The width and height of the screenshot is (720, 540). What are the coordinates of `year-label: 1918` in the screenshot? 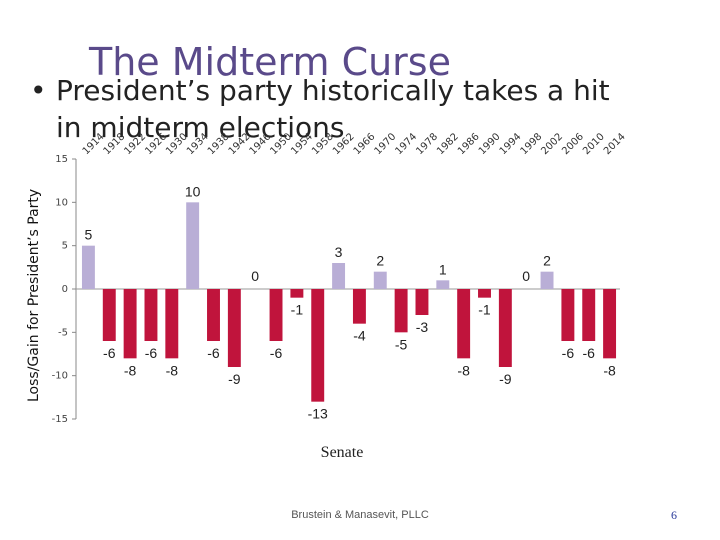 It's located at (115, 144).